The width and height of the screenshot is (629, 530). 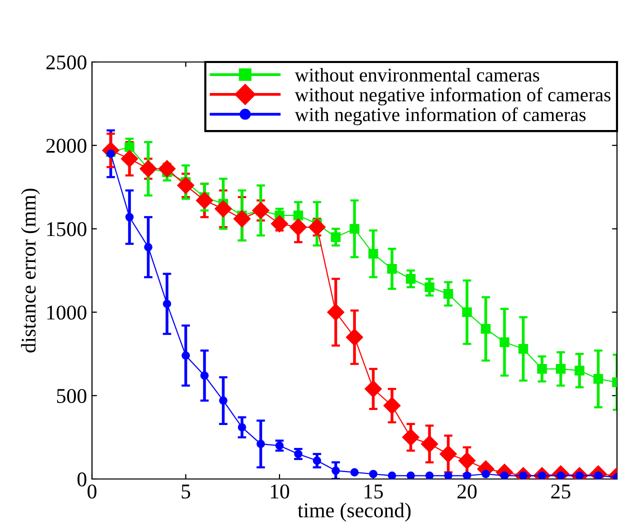 I want to click on x-tick-label: 5, so click(x=186, y=491).